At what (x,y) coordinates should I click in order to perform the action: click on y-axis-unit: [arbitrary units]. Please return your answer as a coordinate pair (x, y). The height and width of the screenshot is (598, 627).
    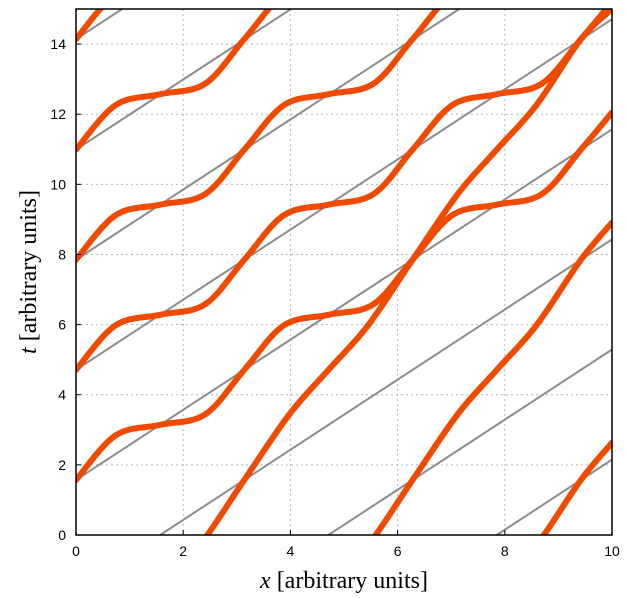
    Looking at the image, I should click on (29, 268).